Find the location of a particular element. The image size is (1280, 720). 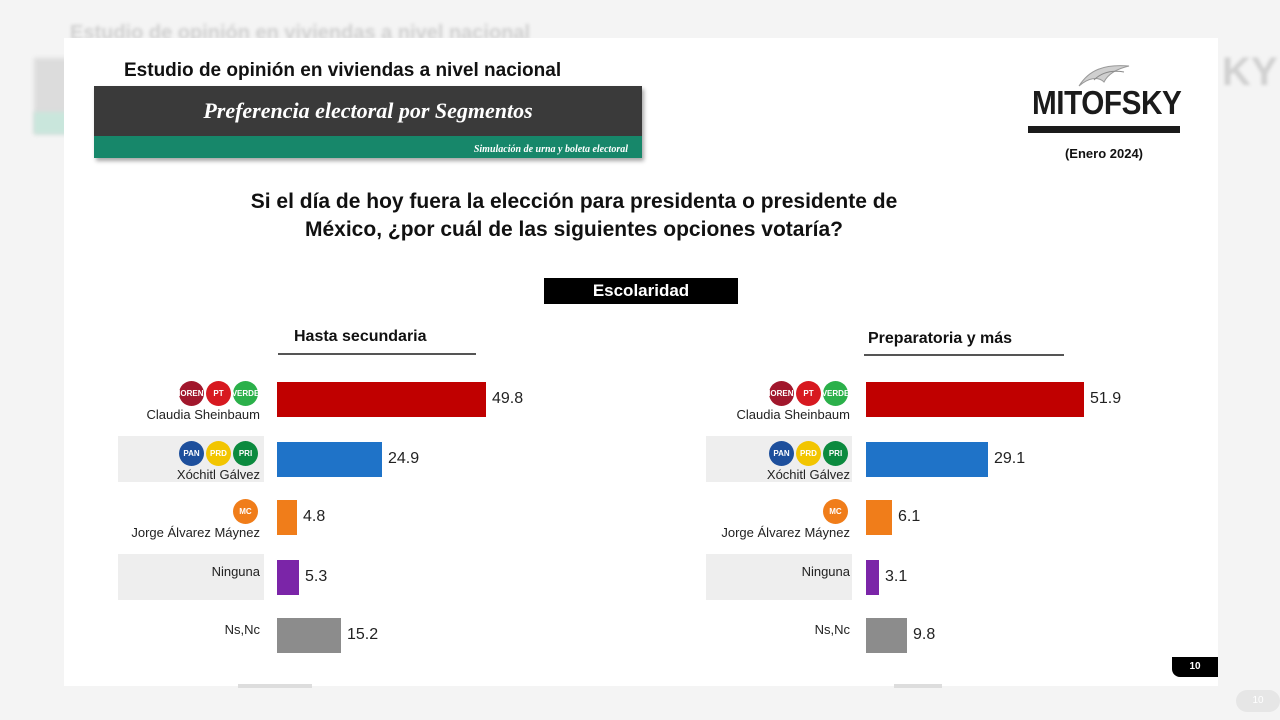

bar-value-label: 9.8 is located at coordinates (924, 634).